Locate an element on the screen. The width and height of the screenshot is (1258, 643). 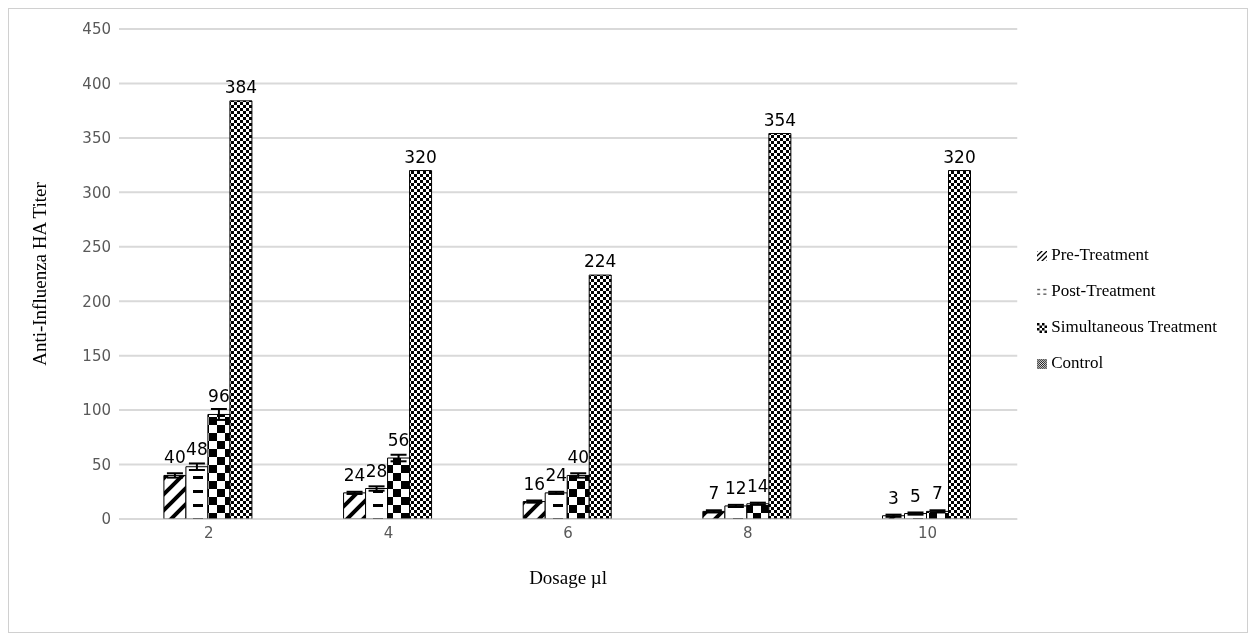
data-label: 5 is located at coordinates (915, 495).